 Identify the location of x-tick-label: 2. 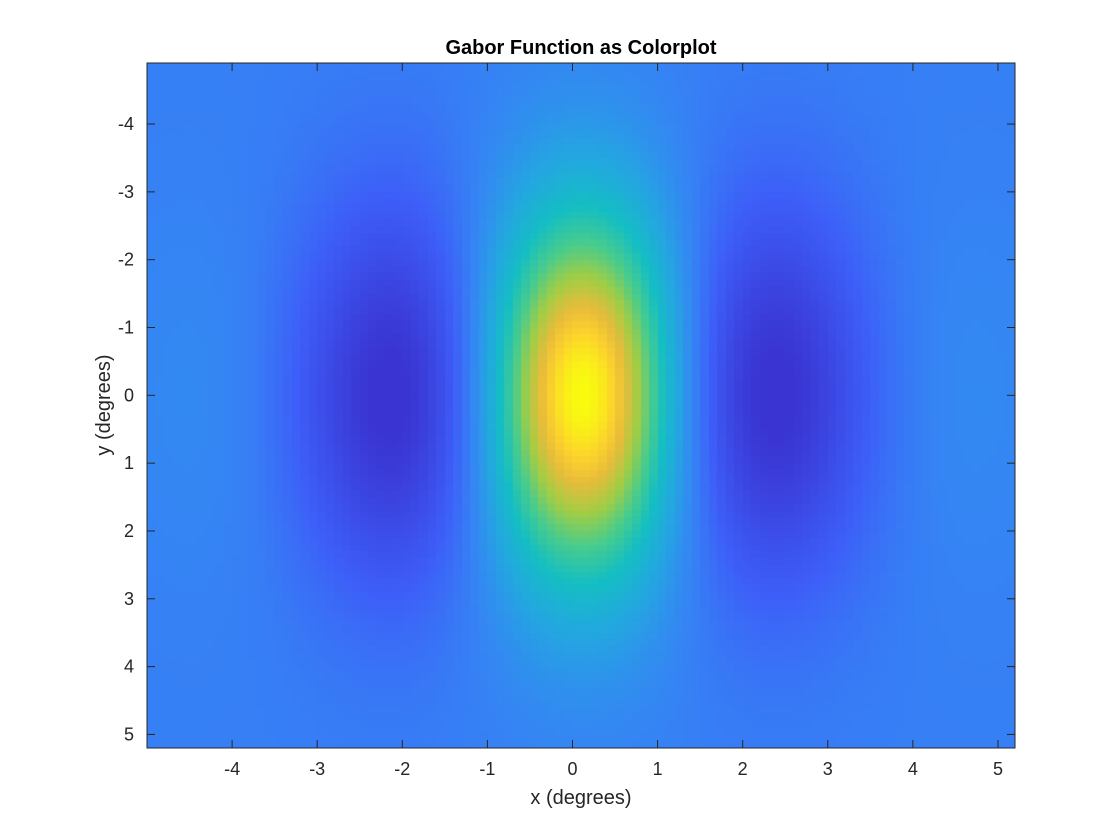
(743, 769).